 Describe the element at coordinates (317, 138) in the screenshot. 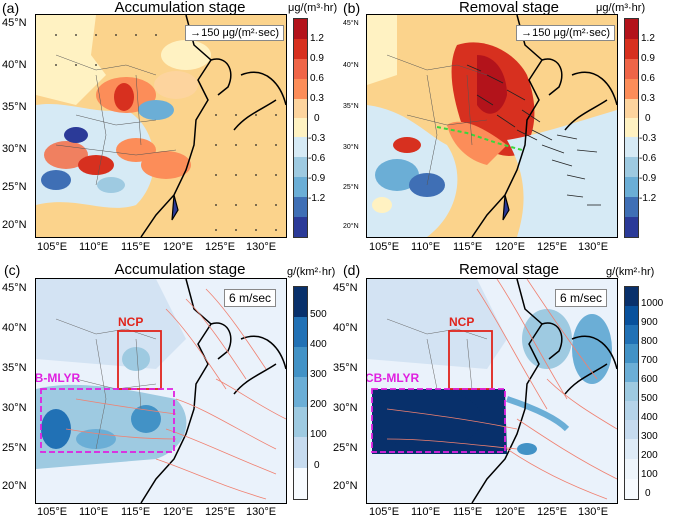

I see `colorbar-label: -0.3` at that location.